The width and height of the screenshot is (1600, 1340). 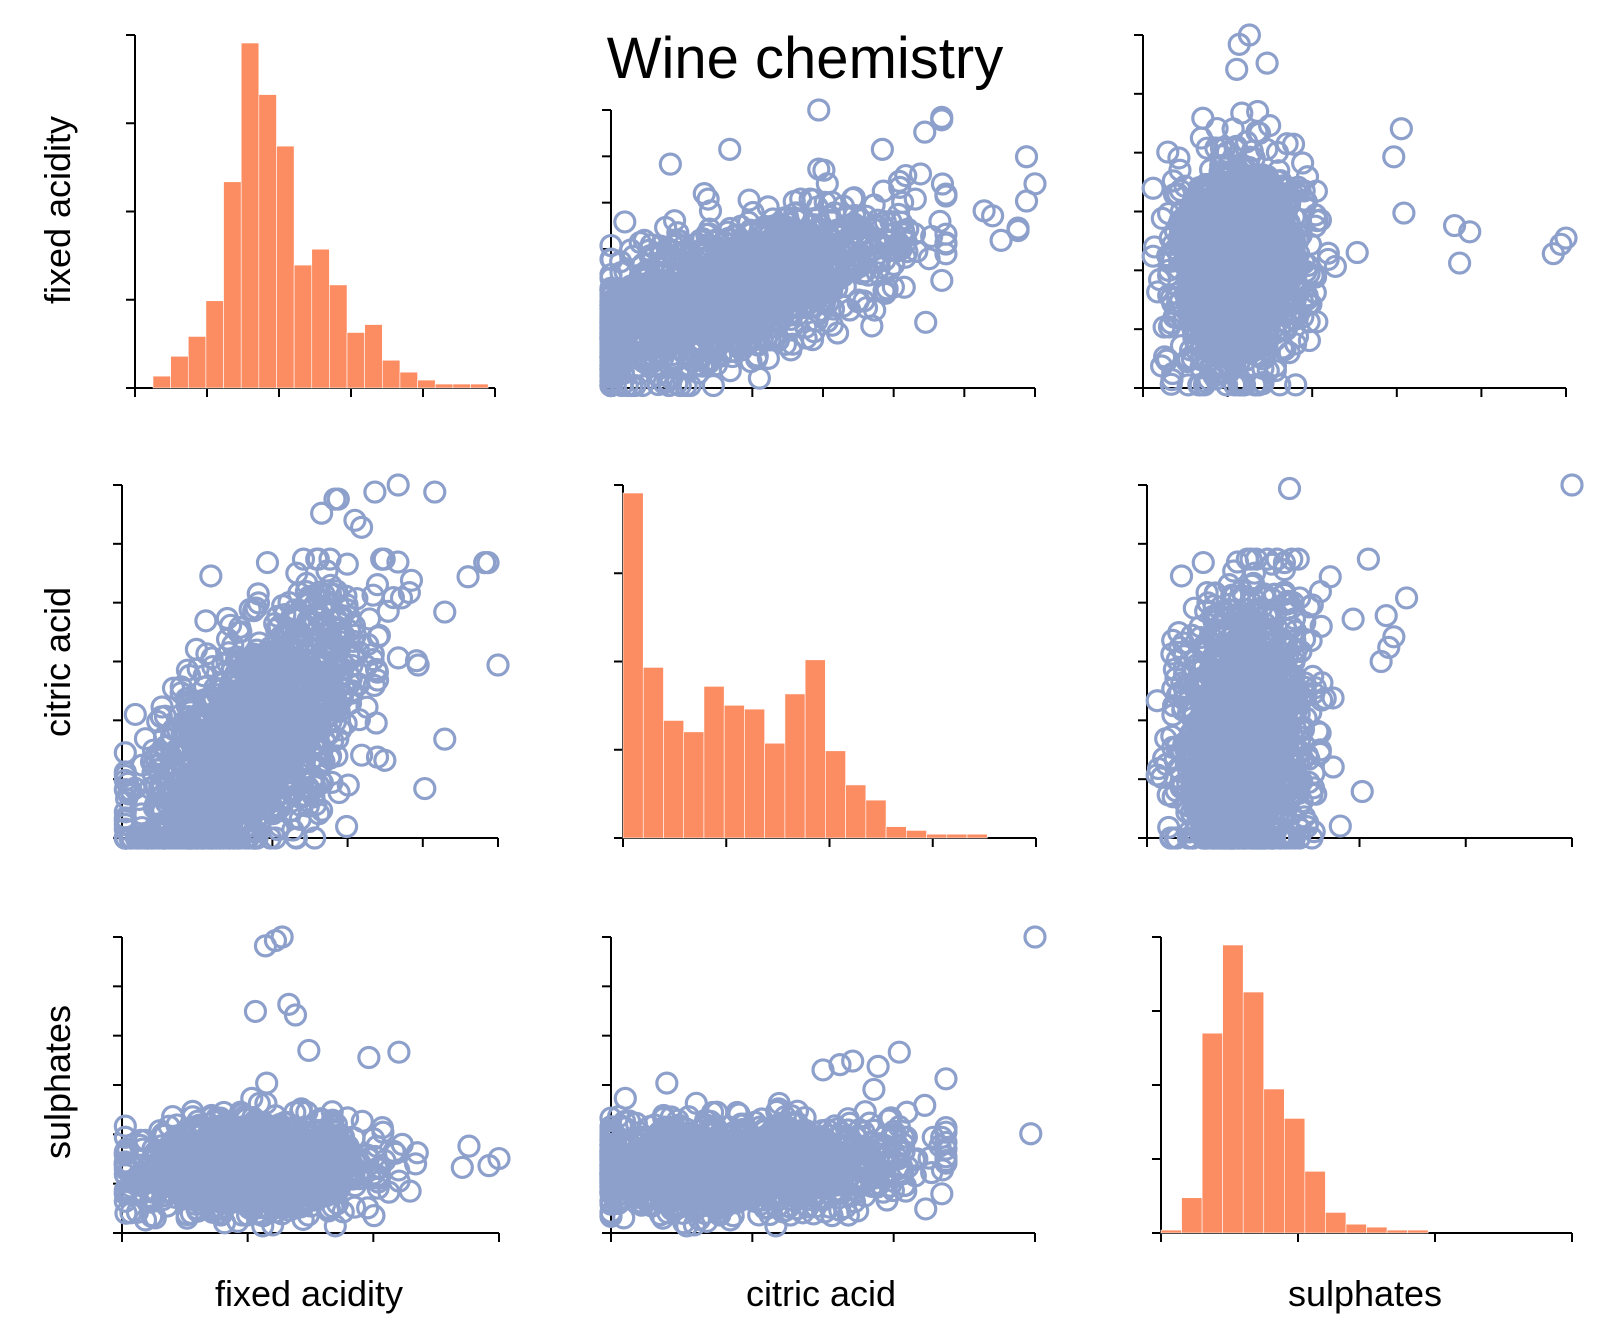 I want to click on panel-fixed-acidity-vs-citric-acid, so click(x=823, y=248).